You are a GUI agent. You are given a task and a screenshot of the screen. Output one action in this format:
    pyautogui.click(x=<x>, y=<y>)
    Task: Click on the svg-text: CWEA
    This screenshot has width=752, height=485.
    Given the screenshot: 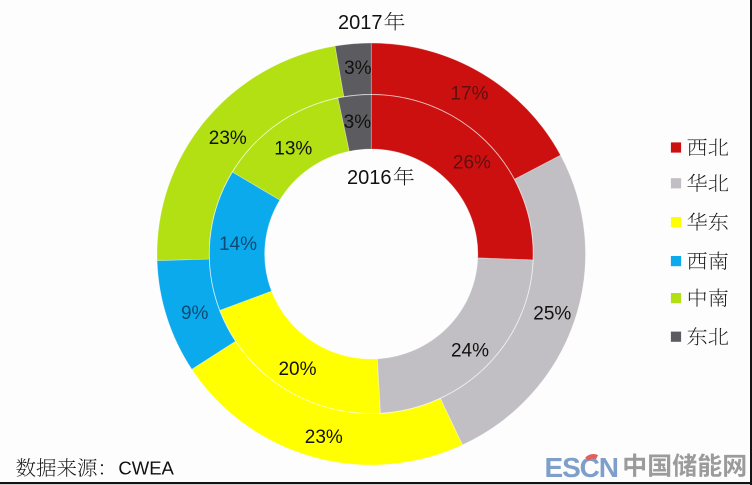 What is the action you would take?
    pyautogui.click(x=146, y=468)
    